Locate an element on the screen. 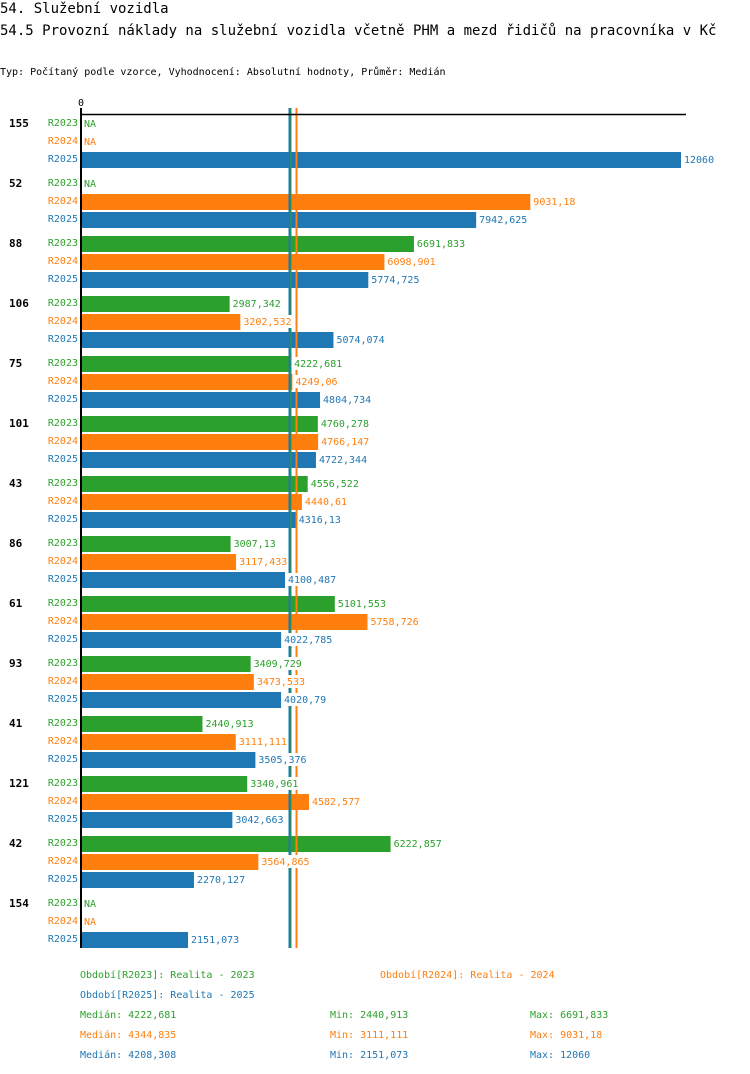 This screenshot has height=1074, width=750. category-label: 106 is located at coordinates (19, 303).